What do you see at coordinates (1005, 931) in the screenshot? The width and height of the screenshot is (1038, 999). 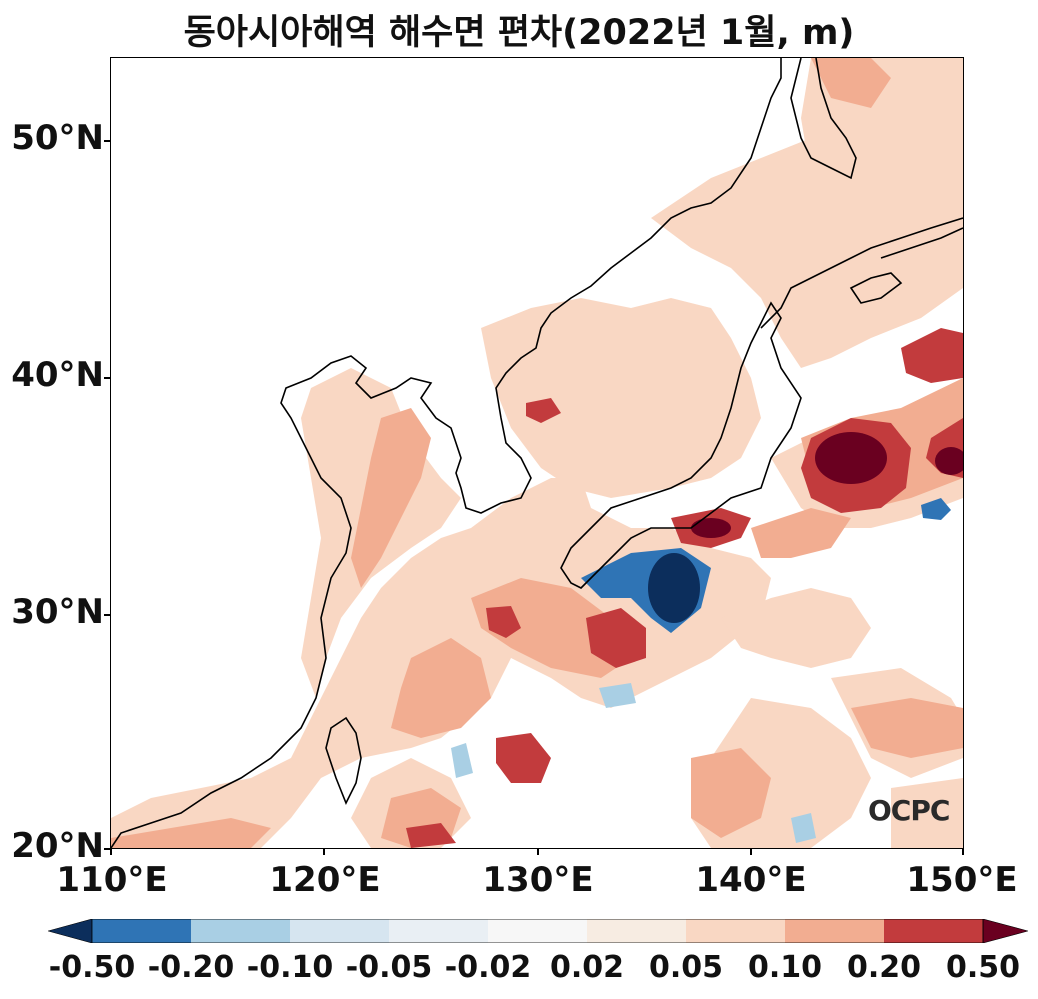 I see `colorbar-over-arrow` at bounding box center [1005, 931].